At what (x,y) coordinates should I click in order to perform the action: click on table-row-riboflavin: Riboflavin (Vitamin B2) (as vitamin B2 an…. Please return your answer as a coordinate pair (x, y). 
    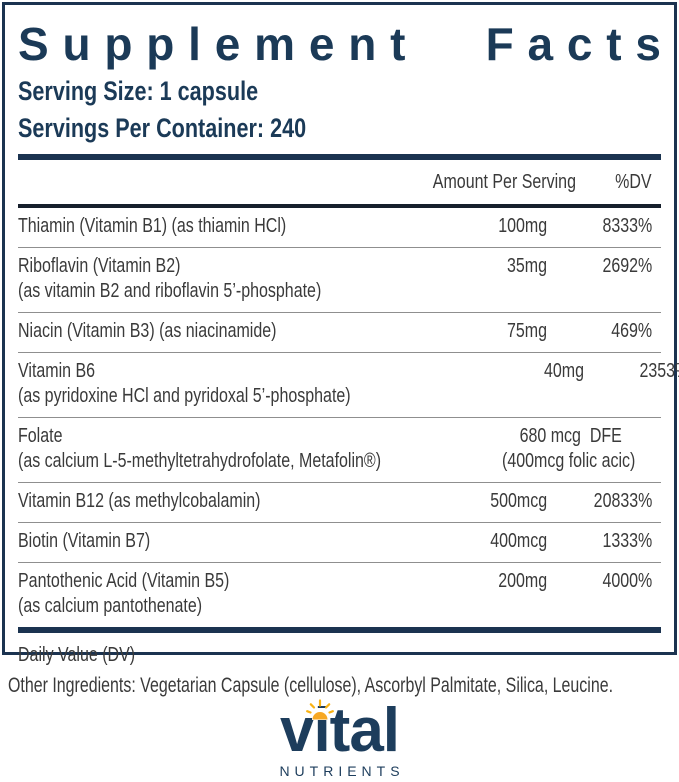
    Looking at the image, I should click on (339, 280).